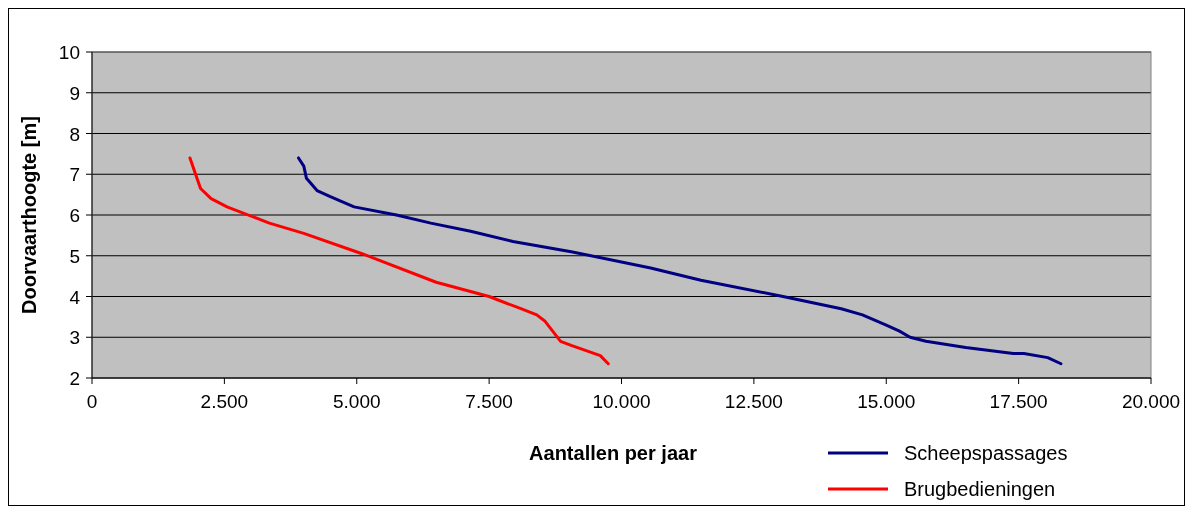 The image size is (1193, 514). Describe the element at coordinates (489, 401) in the screenshot. I see `x-tick-label: 7.500` at that location.